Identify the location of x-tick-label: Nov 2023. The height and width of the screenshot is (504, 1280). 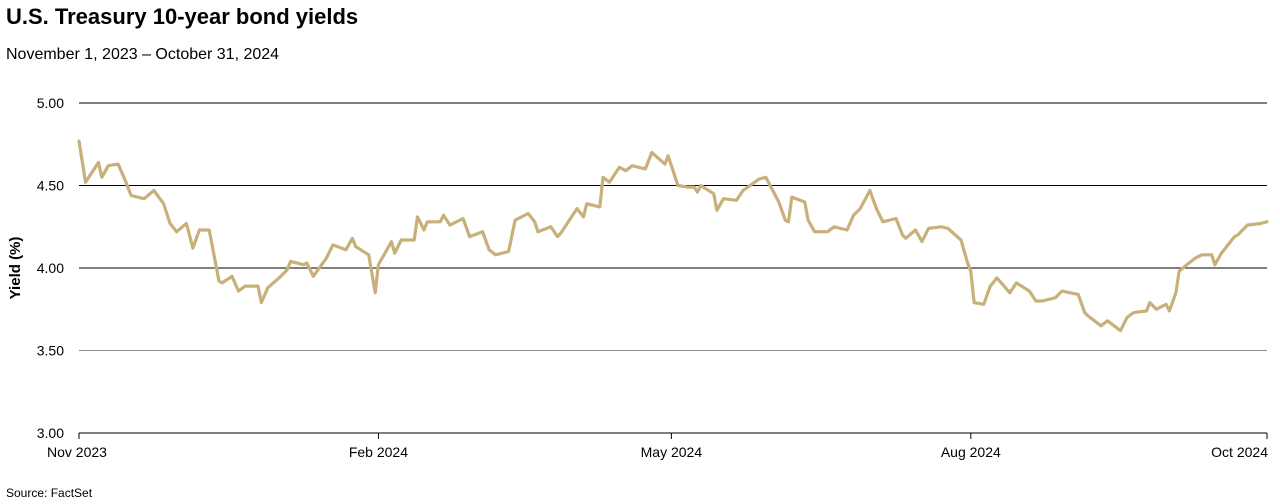
(77, 452).